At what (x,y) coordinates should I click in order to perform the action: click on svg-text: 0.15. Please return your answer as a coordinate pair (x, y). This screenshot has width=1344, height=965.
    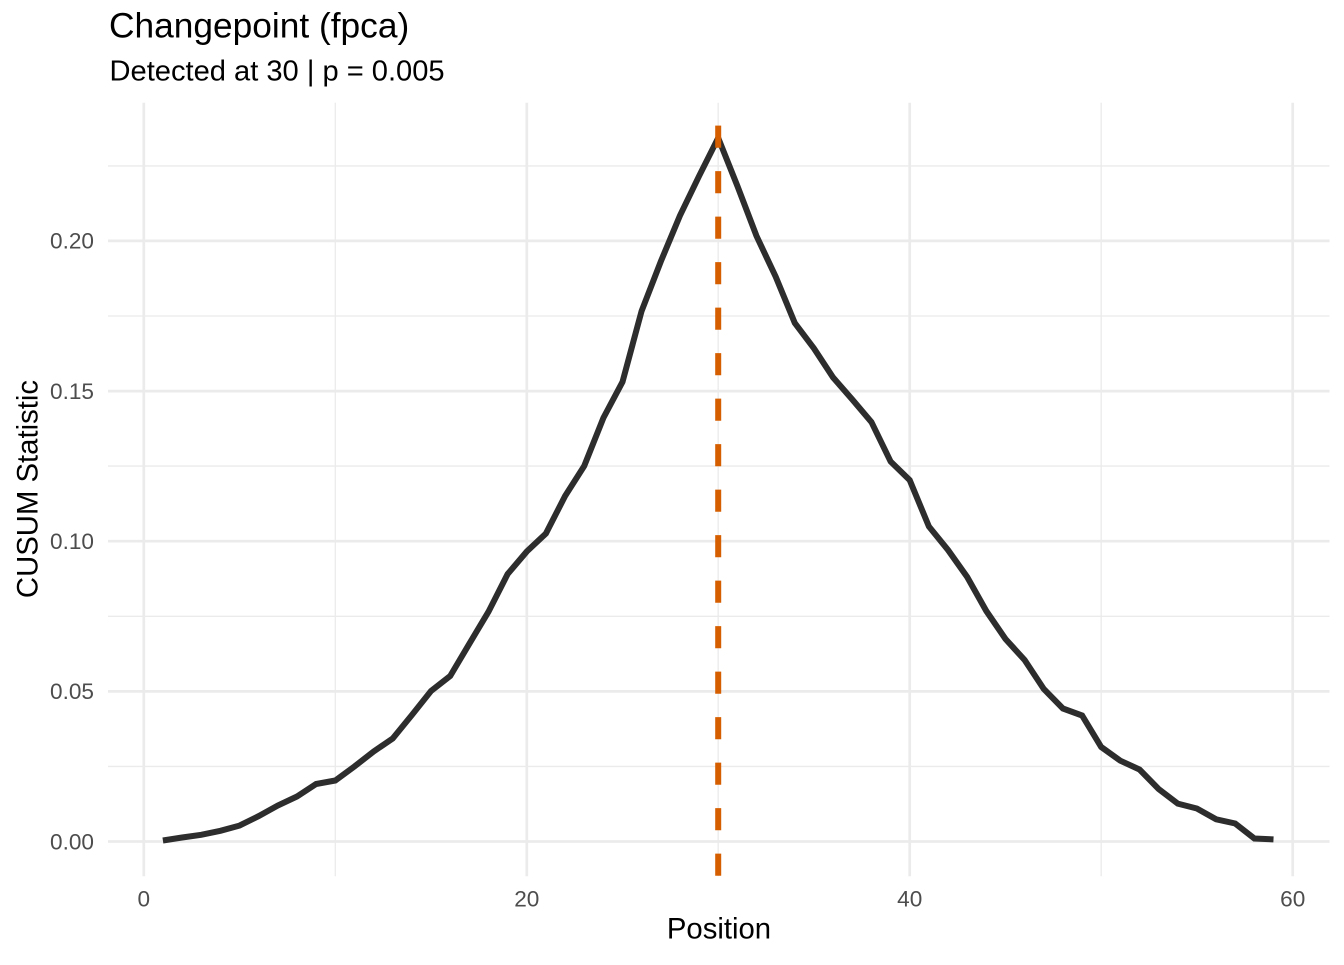
    Looking at the image, I should click on (72, 391).